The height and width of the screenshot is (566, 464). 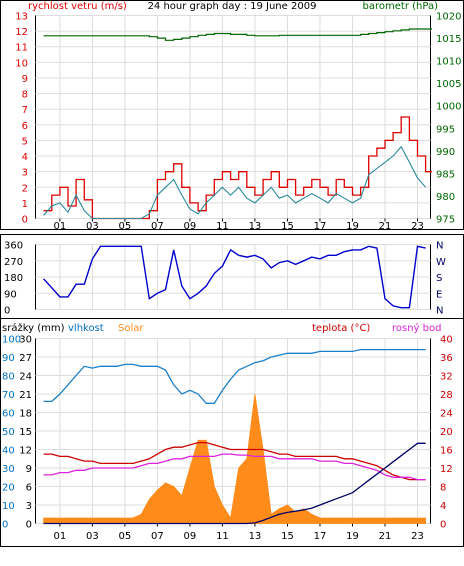 I want to click on temperature-y-tick-label: 20, so click(x=446, y=432).